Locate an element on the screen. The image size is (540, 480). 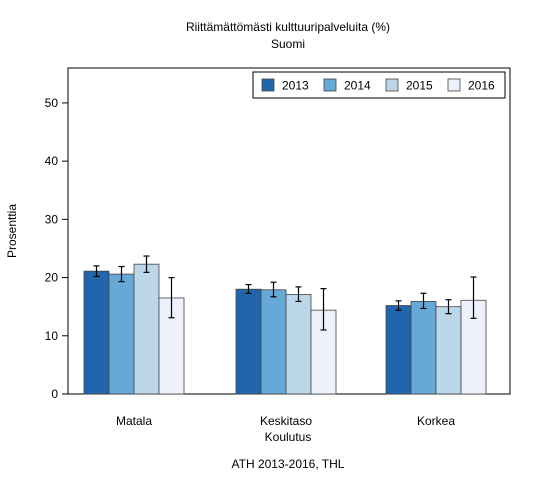
legend-item-2016: 2016 is located at coordinates (471, 85).